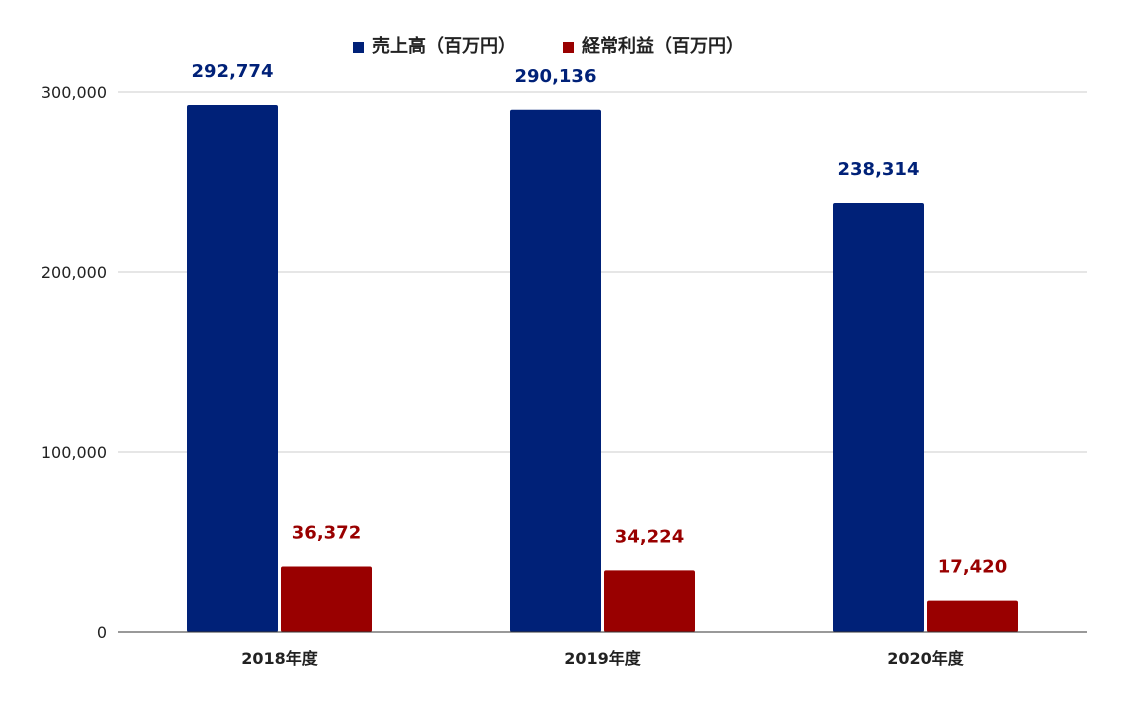 The width and height of the screenshot is (1122, 703). What do you see at coordinates (74, 452) in the screenshot?
I see `y-tick-label: 100,000` at bounding box center [74, 452].